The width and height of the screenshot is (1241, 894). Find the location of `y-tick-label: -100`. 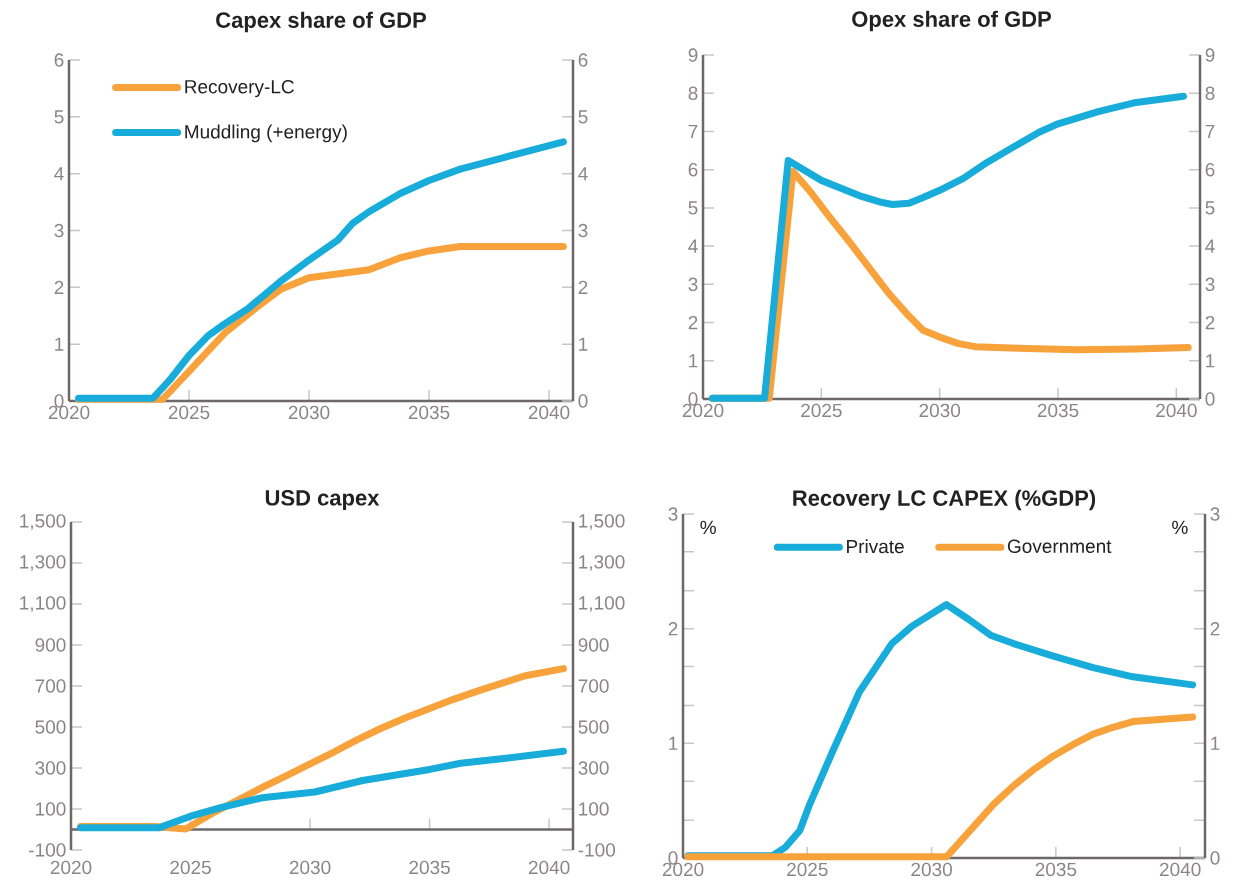

y-tick-label: -100 is located at coordinates (47, 850).